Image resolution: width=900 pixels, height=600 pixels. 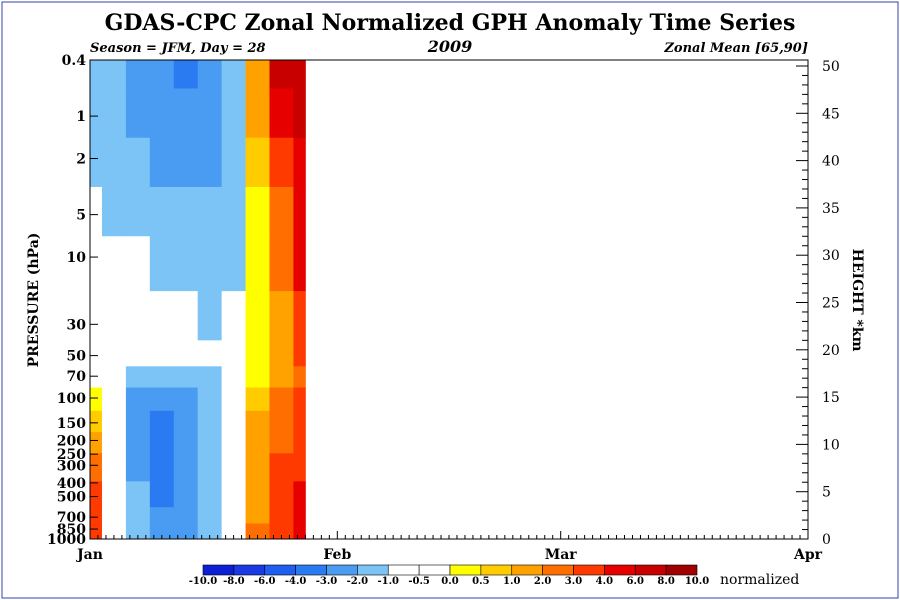 I want to click on colorbar-tick-label: 0.0, so click(x=449, y=581).